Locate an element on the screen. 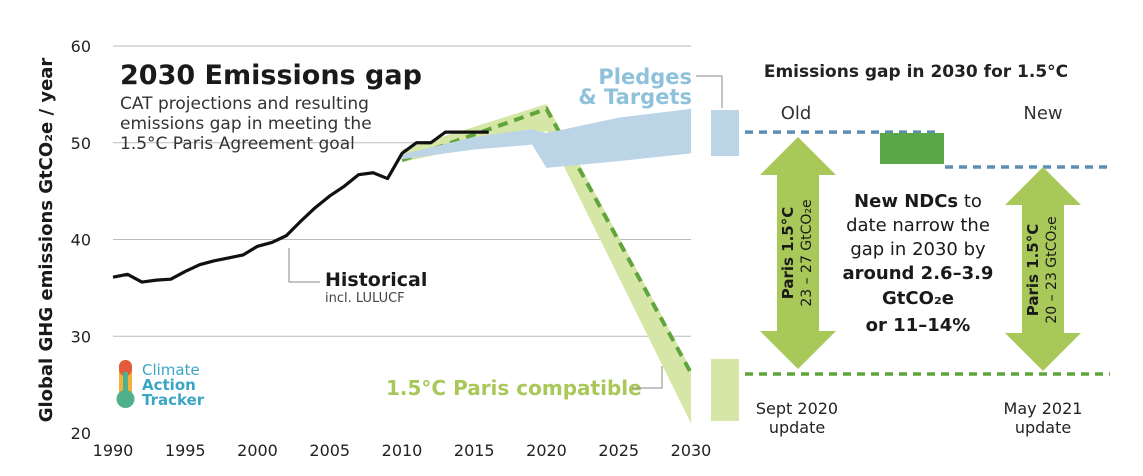 This screenshot has height=476, width=1143. x-tick-2010: 2010 is located at coordinates (402, 450).